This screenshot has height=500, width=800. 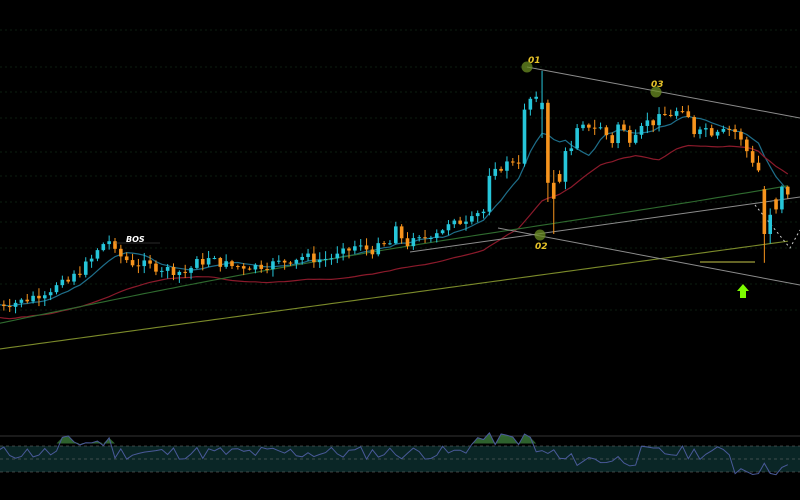 I want to click on projection-path, so click(x=777, y=226).